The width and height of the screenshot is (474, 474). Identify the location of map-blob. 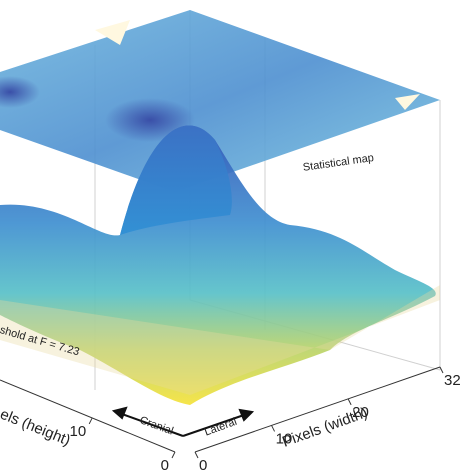
(20, 92).